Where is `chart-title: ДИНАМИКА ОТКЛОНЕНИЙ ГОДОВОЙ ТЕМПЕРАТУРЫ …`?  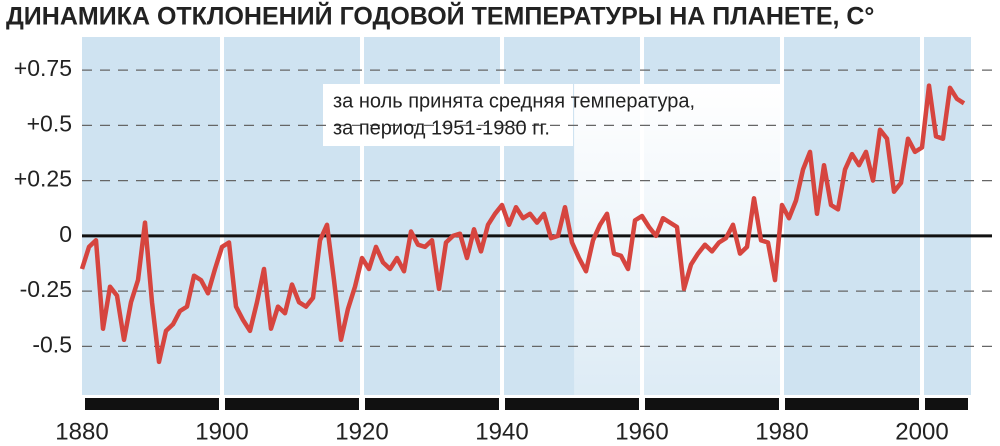 chart-title: ДИНАМИКА ОТКЛОНЕНИЙ ГОДОВОЙ ТЕМПЕРАТУРЫ … is located at coordinates (440, 16).